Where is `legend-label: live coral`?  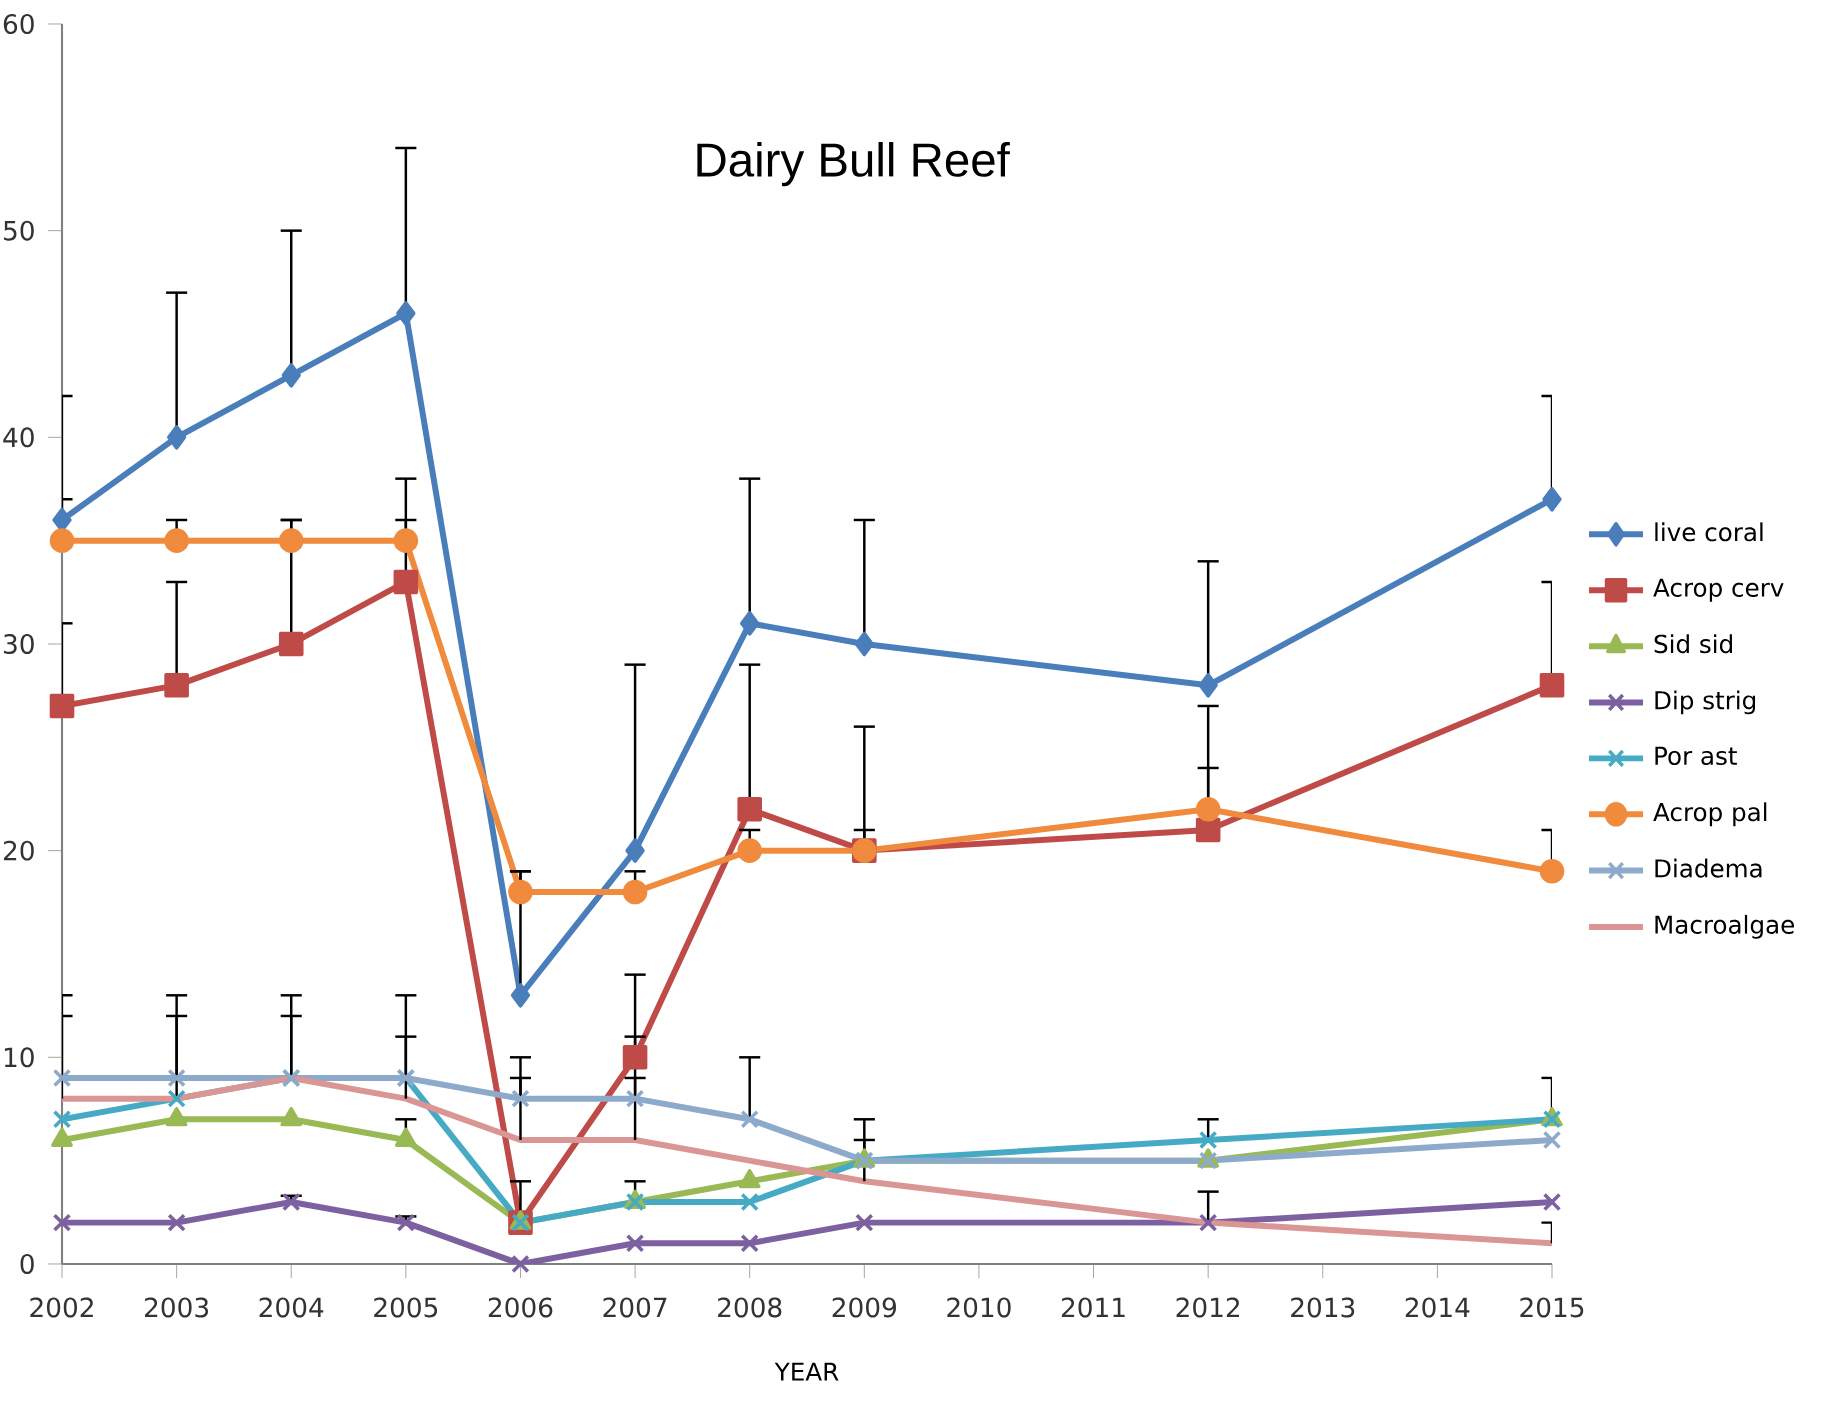 legend-label: live coral is located at coordinates (1709, 532).